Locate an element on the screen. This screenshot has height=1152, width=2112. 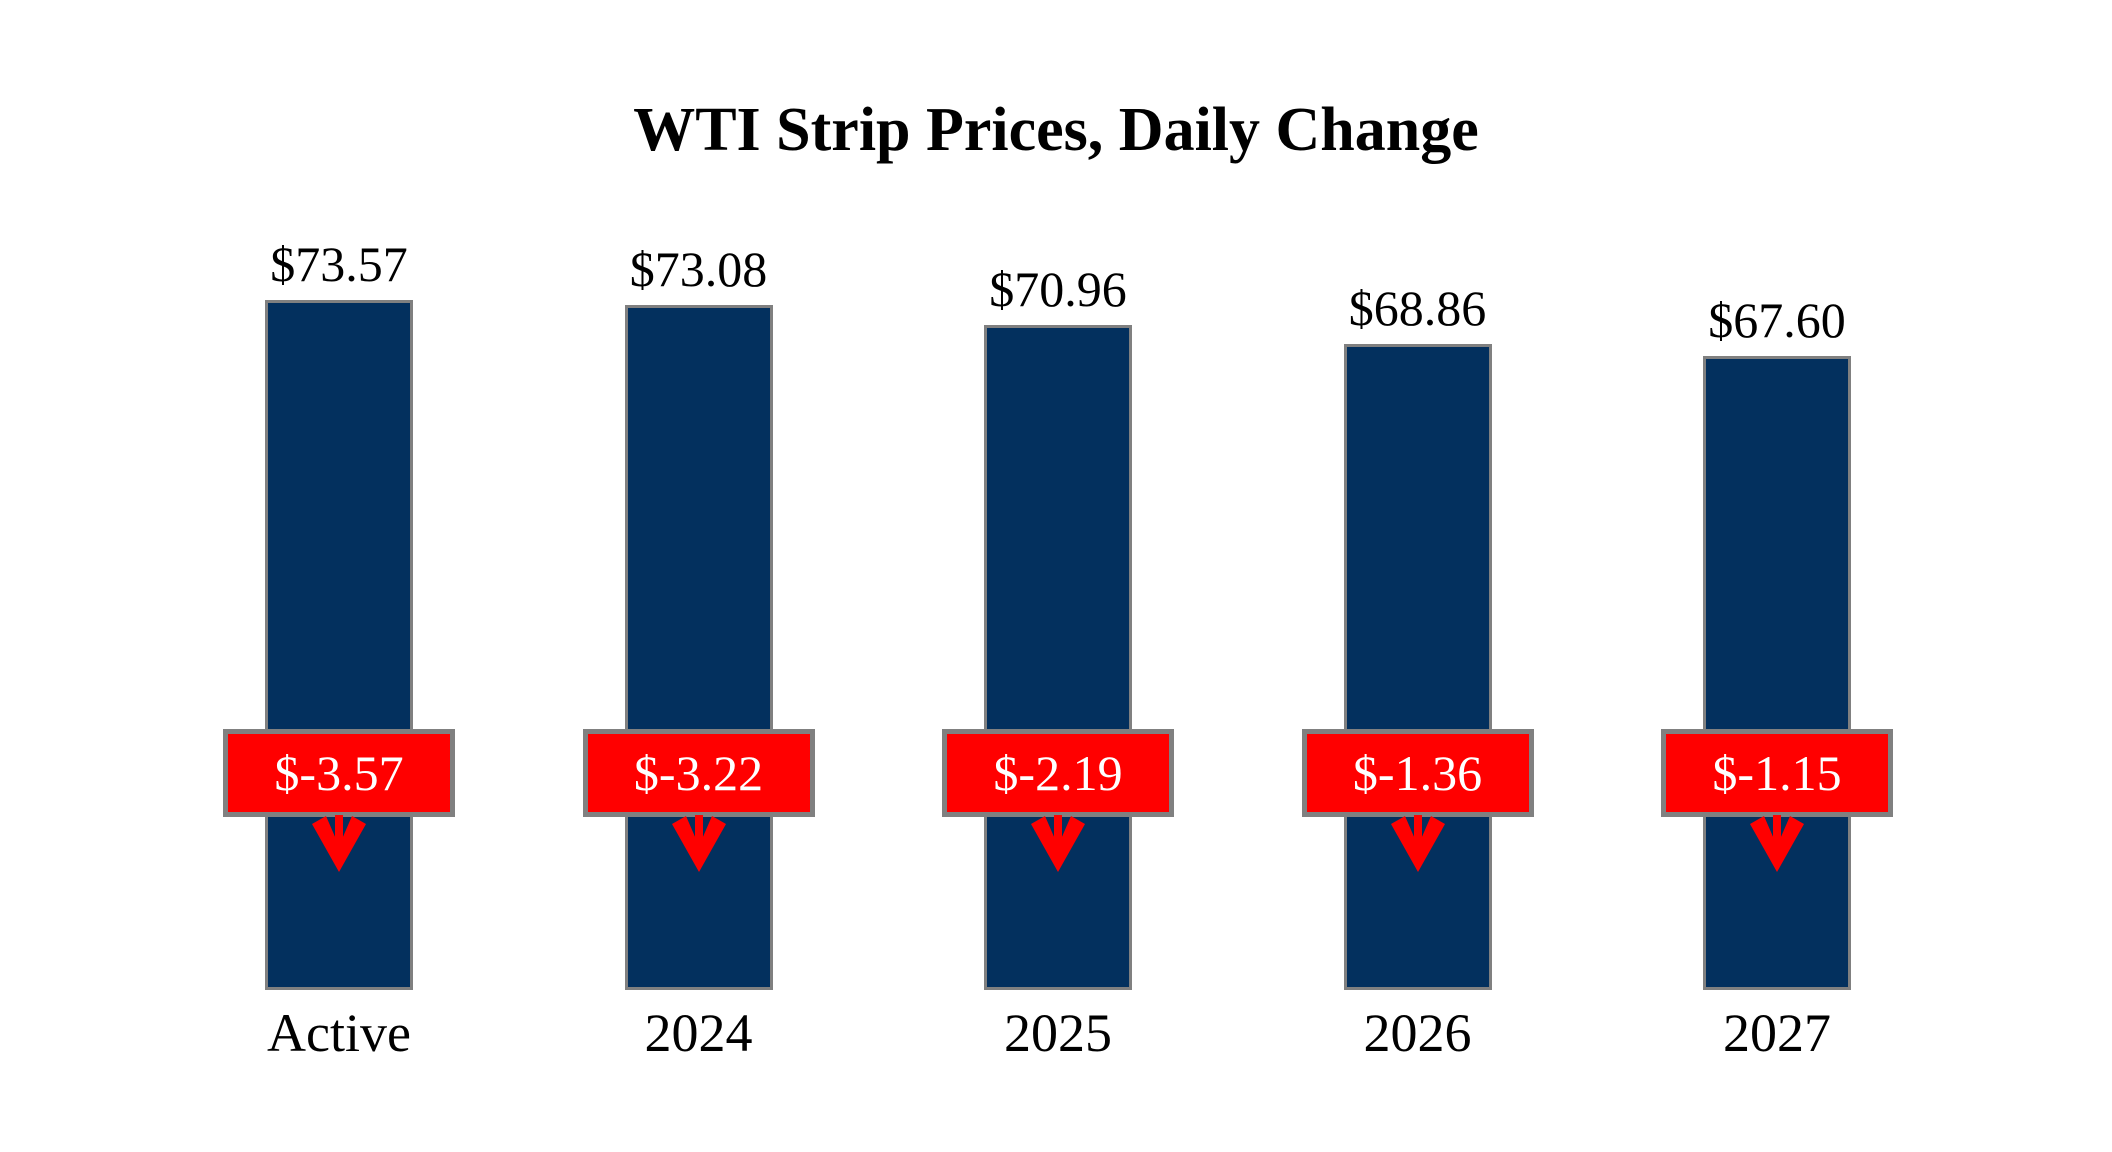
change-badge: $-2.19 is located at coordinates (1058, 773).